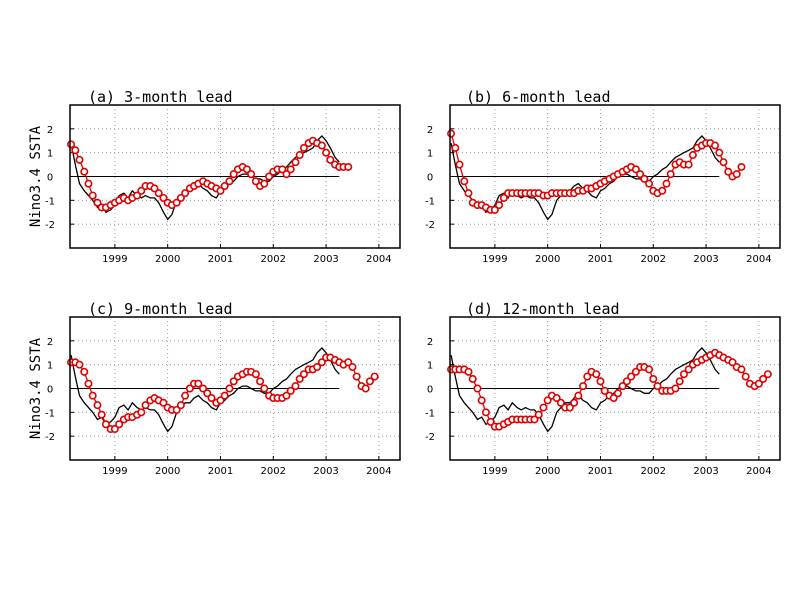  Describe the element at coordinates (758, 259) in the screenshot. I see `x-tick-label: 2004` at that location.